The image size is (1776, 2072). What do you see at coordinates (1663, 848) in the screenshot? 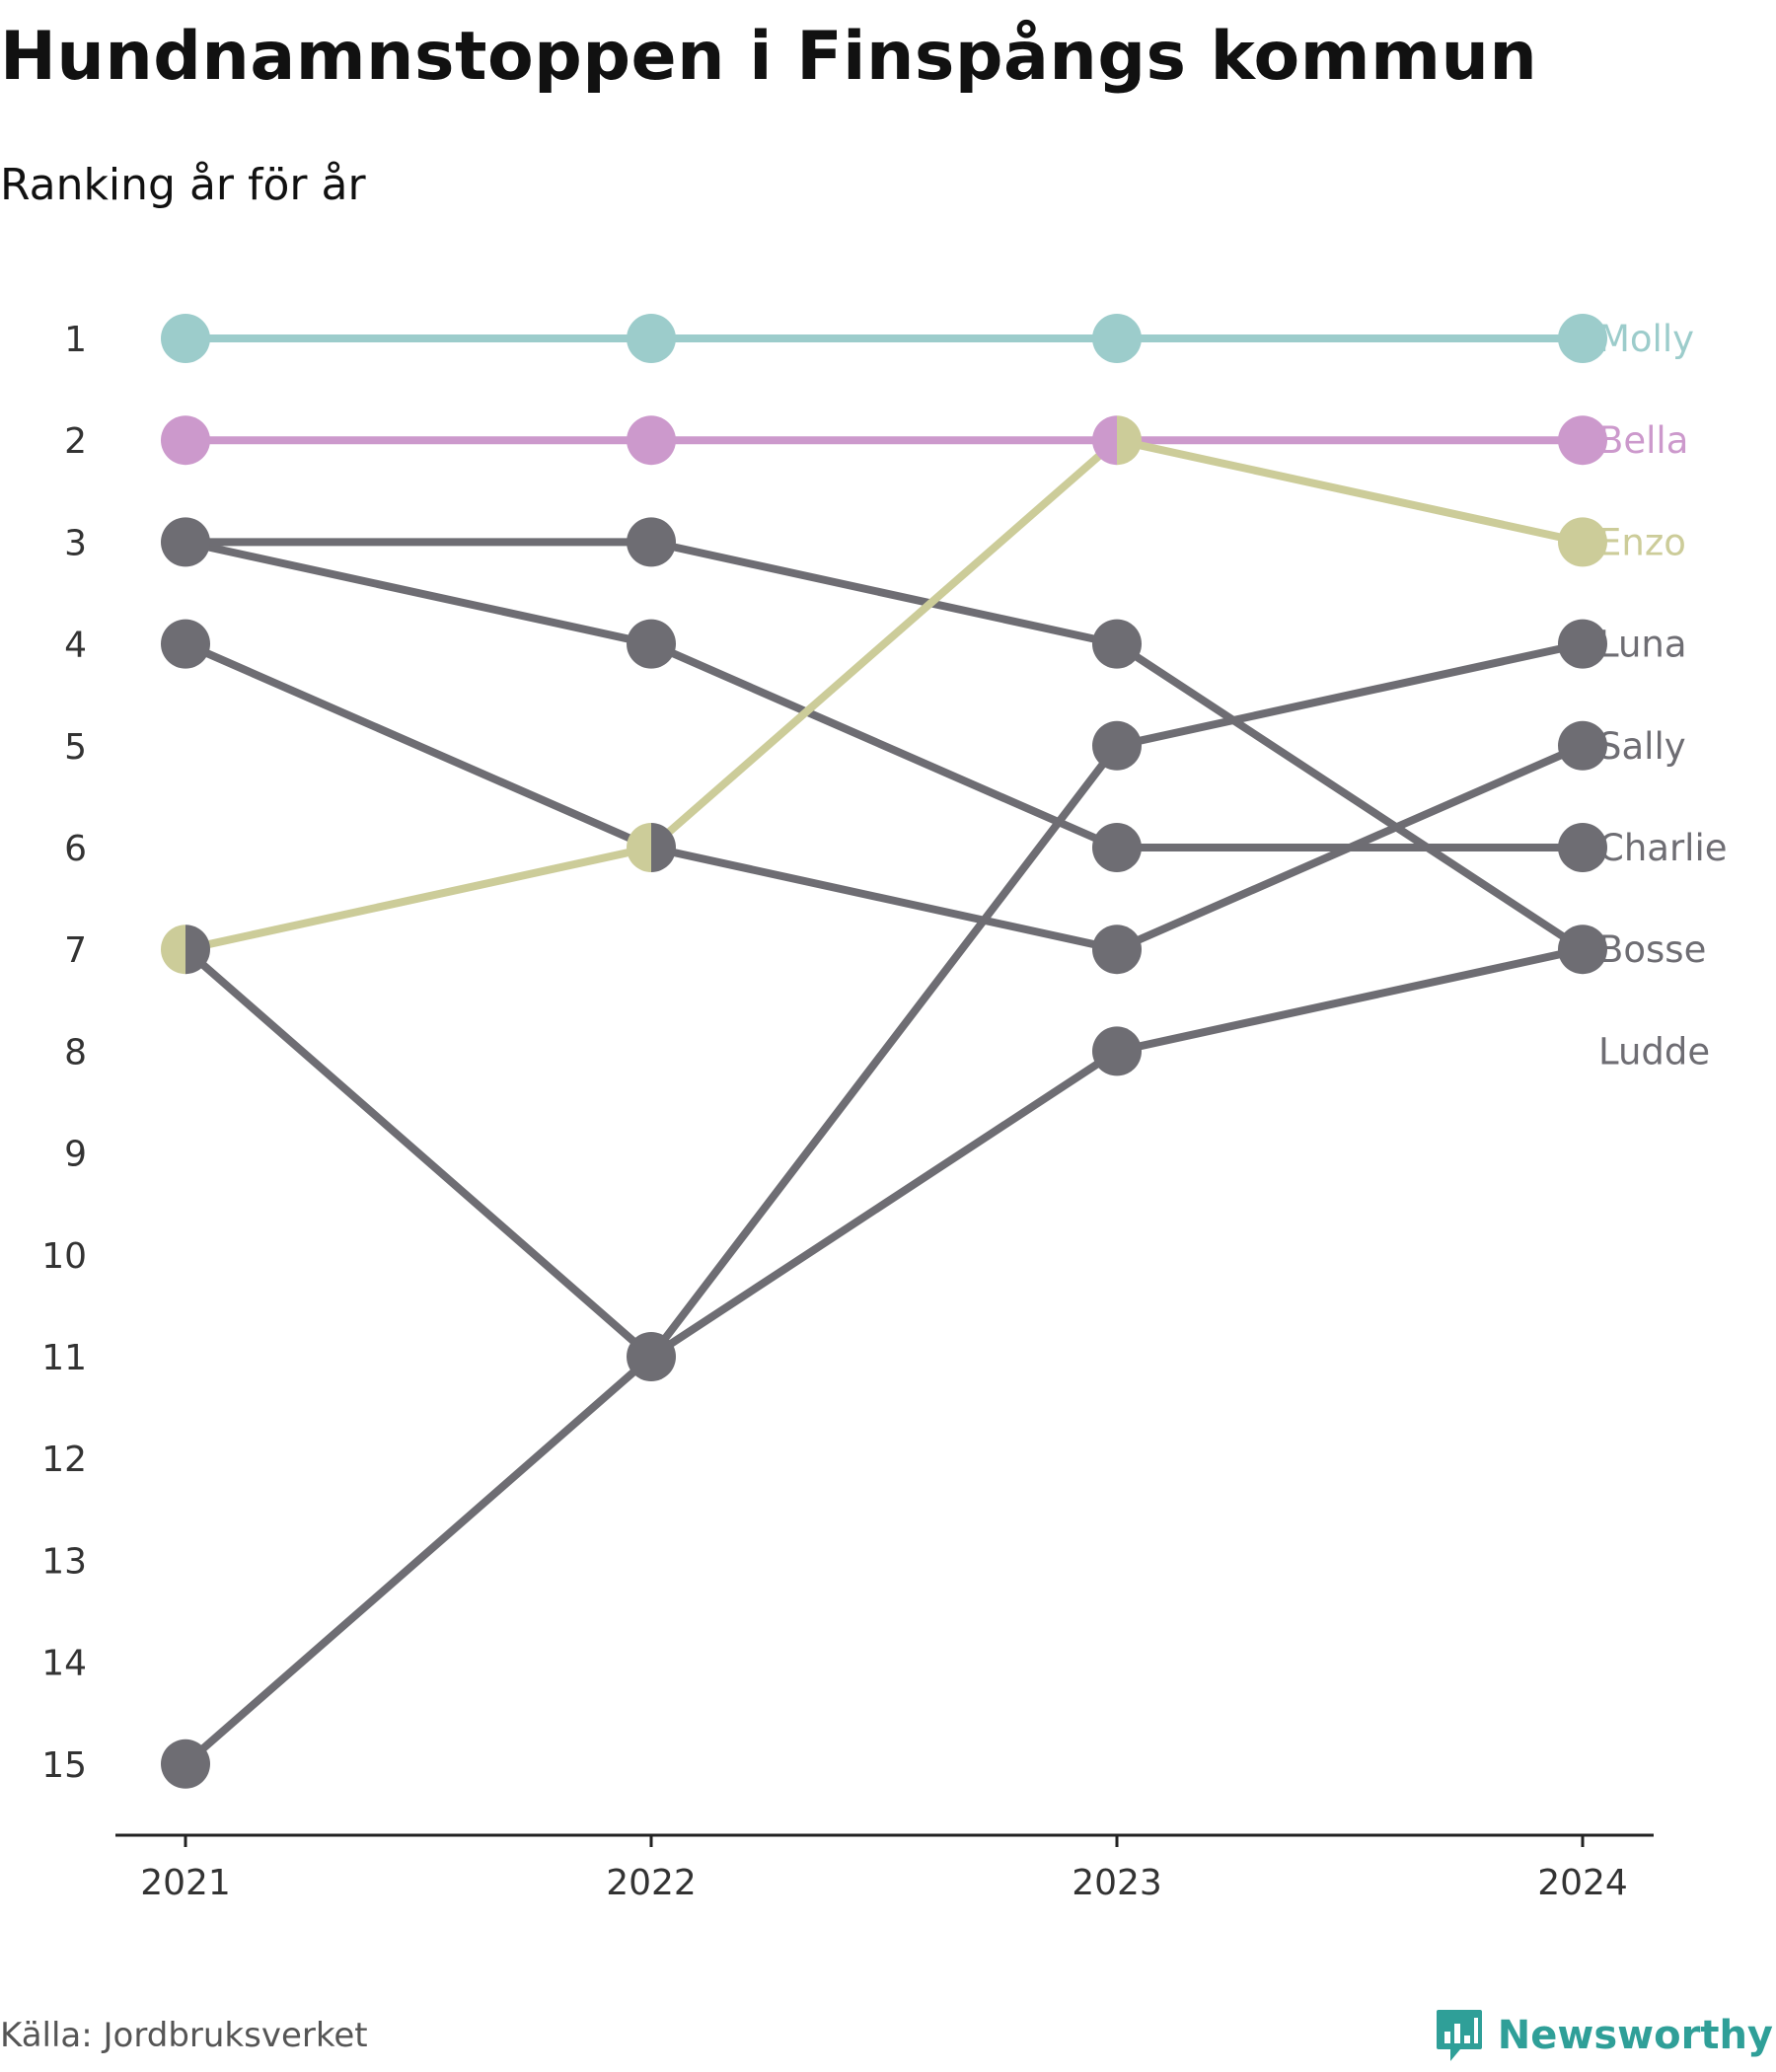
I see `series-label-charlie: Charlie` at bounding box center [1663, 848].